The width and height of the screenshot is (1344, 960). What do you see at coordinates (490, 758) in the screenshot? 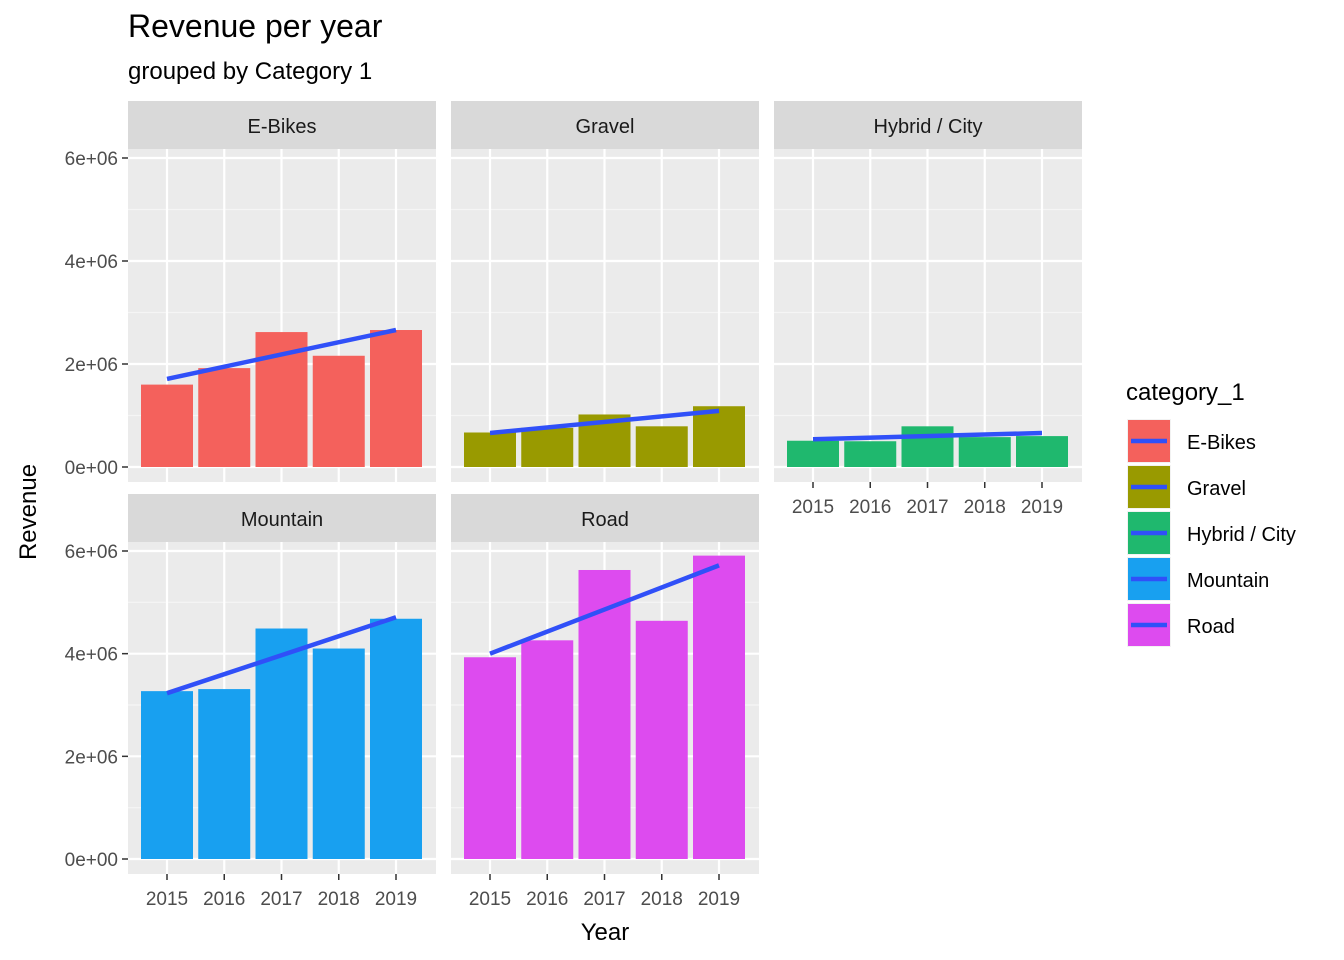
I see `bar-road-2015` at bounding box center [490, 758].